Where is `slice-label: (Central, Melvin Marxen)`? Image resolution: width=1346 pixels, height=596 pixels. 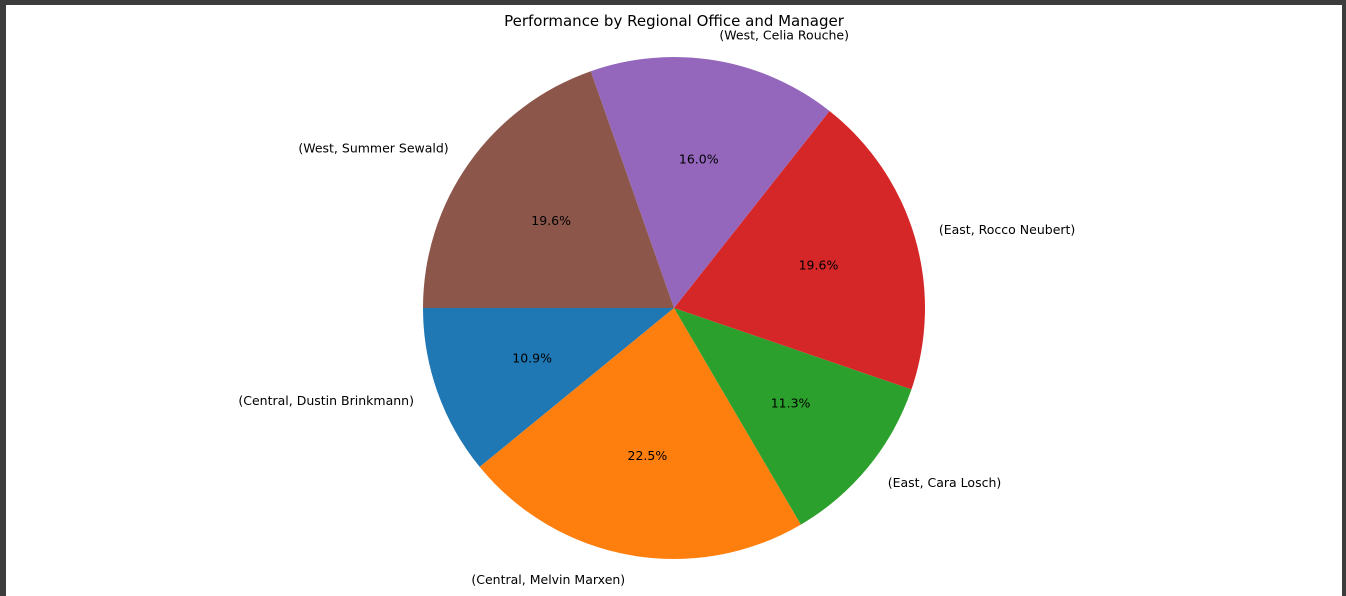
slice-label: (Central, Melvin Marxen) is located at coordinates (548, 579).